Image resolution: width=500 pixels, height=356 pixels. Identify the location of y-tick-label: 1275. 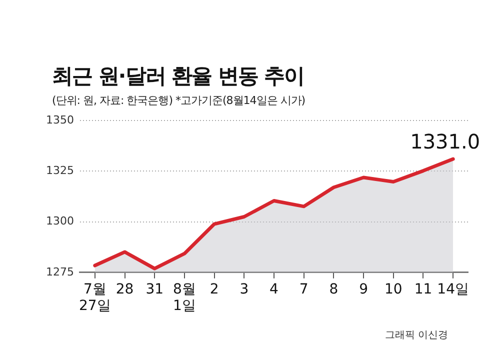
(60, 271).